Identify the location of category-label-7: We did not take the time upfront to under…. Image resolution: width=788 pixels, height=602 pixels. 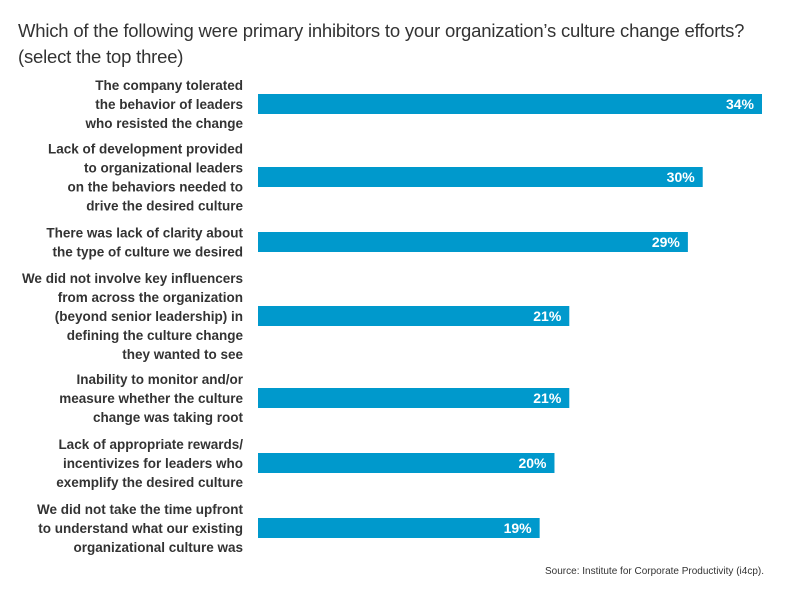
(140, 528).